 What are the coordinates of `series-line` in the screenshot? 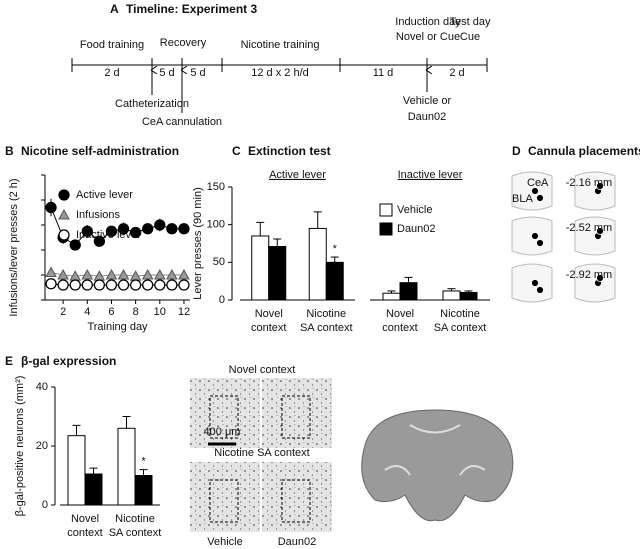 It's located at (117, 274).